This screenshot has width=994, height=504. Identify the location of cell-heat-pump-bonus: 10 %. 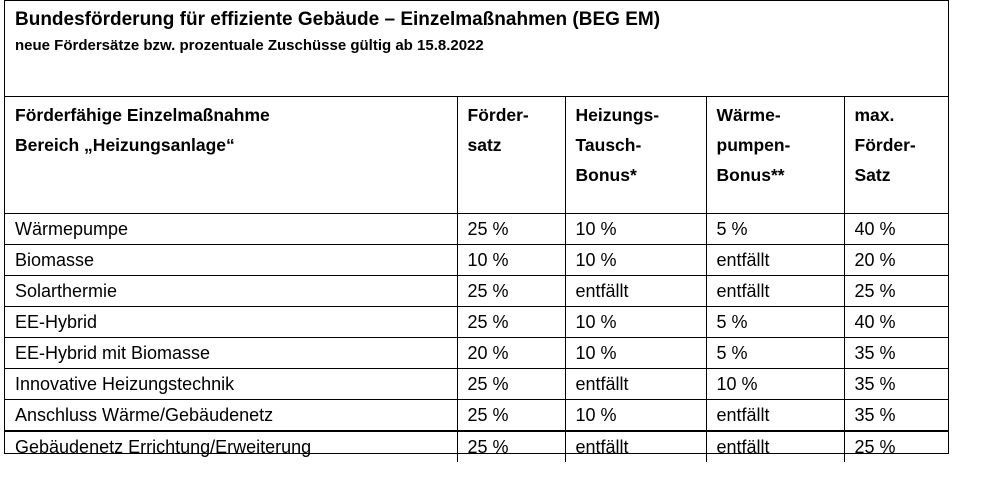
(775, 383).